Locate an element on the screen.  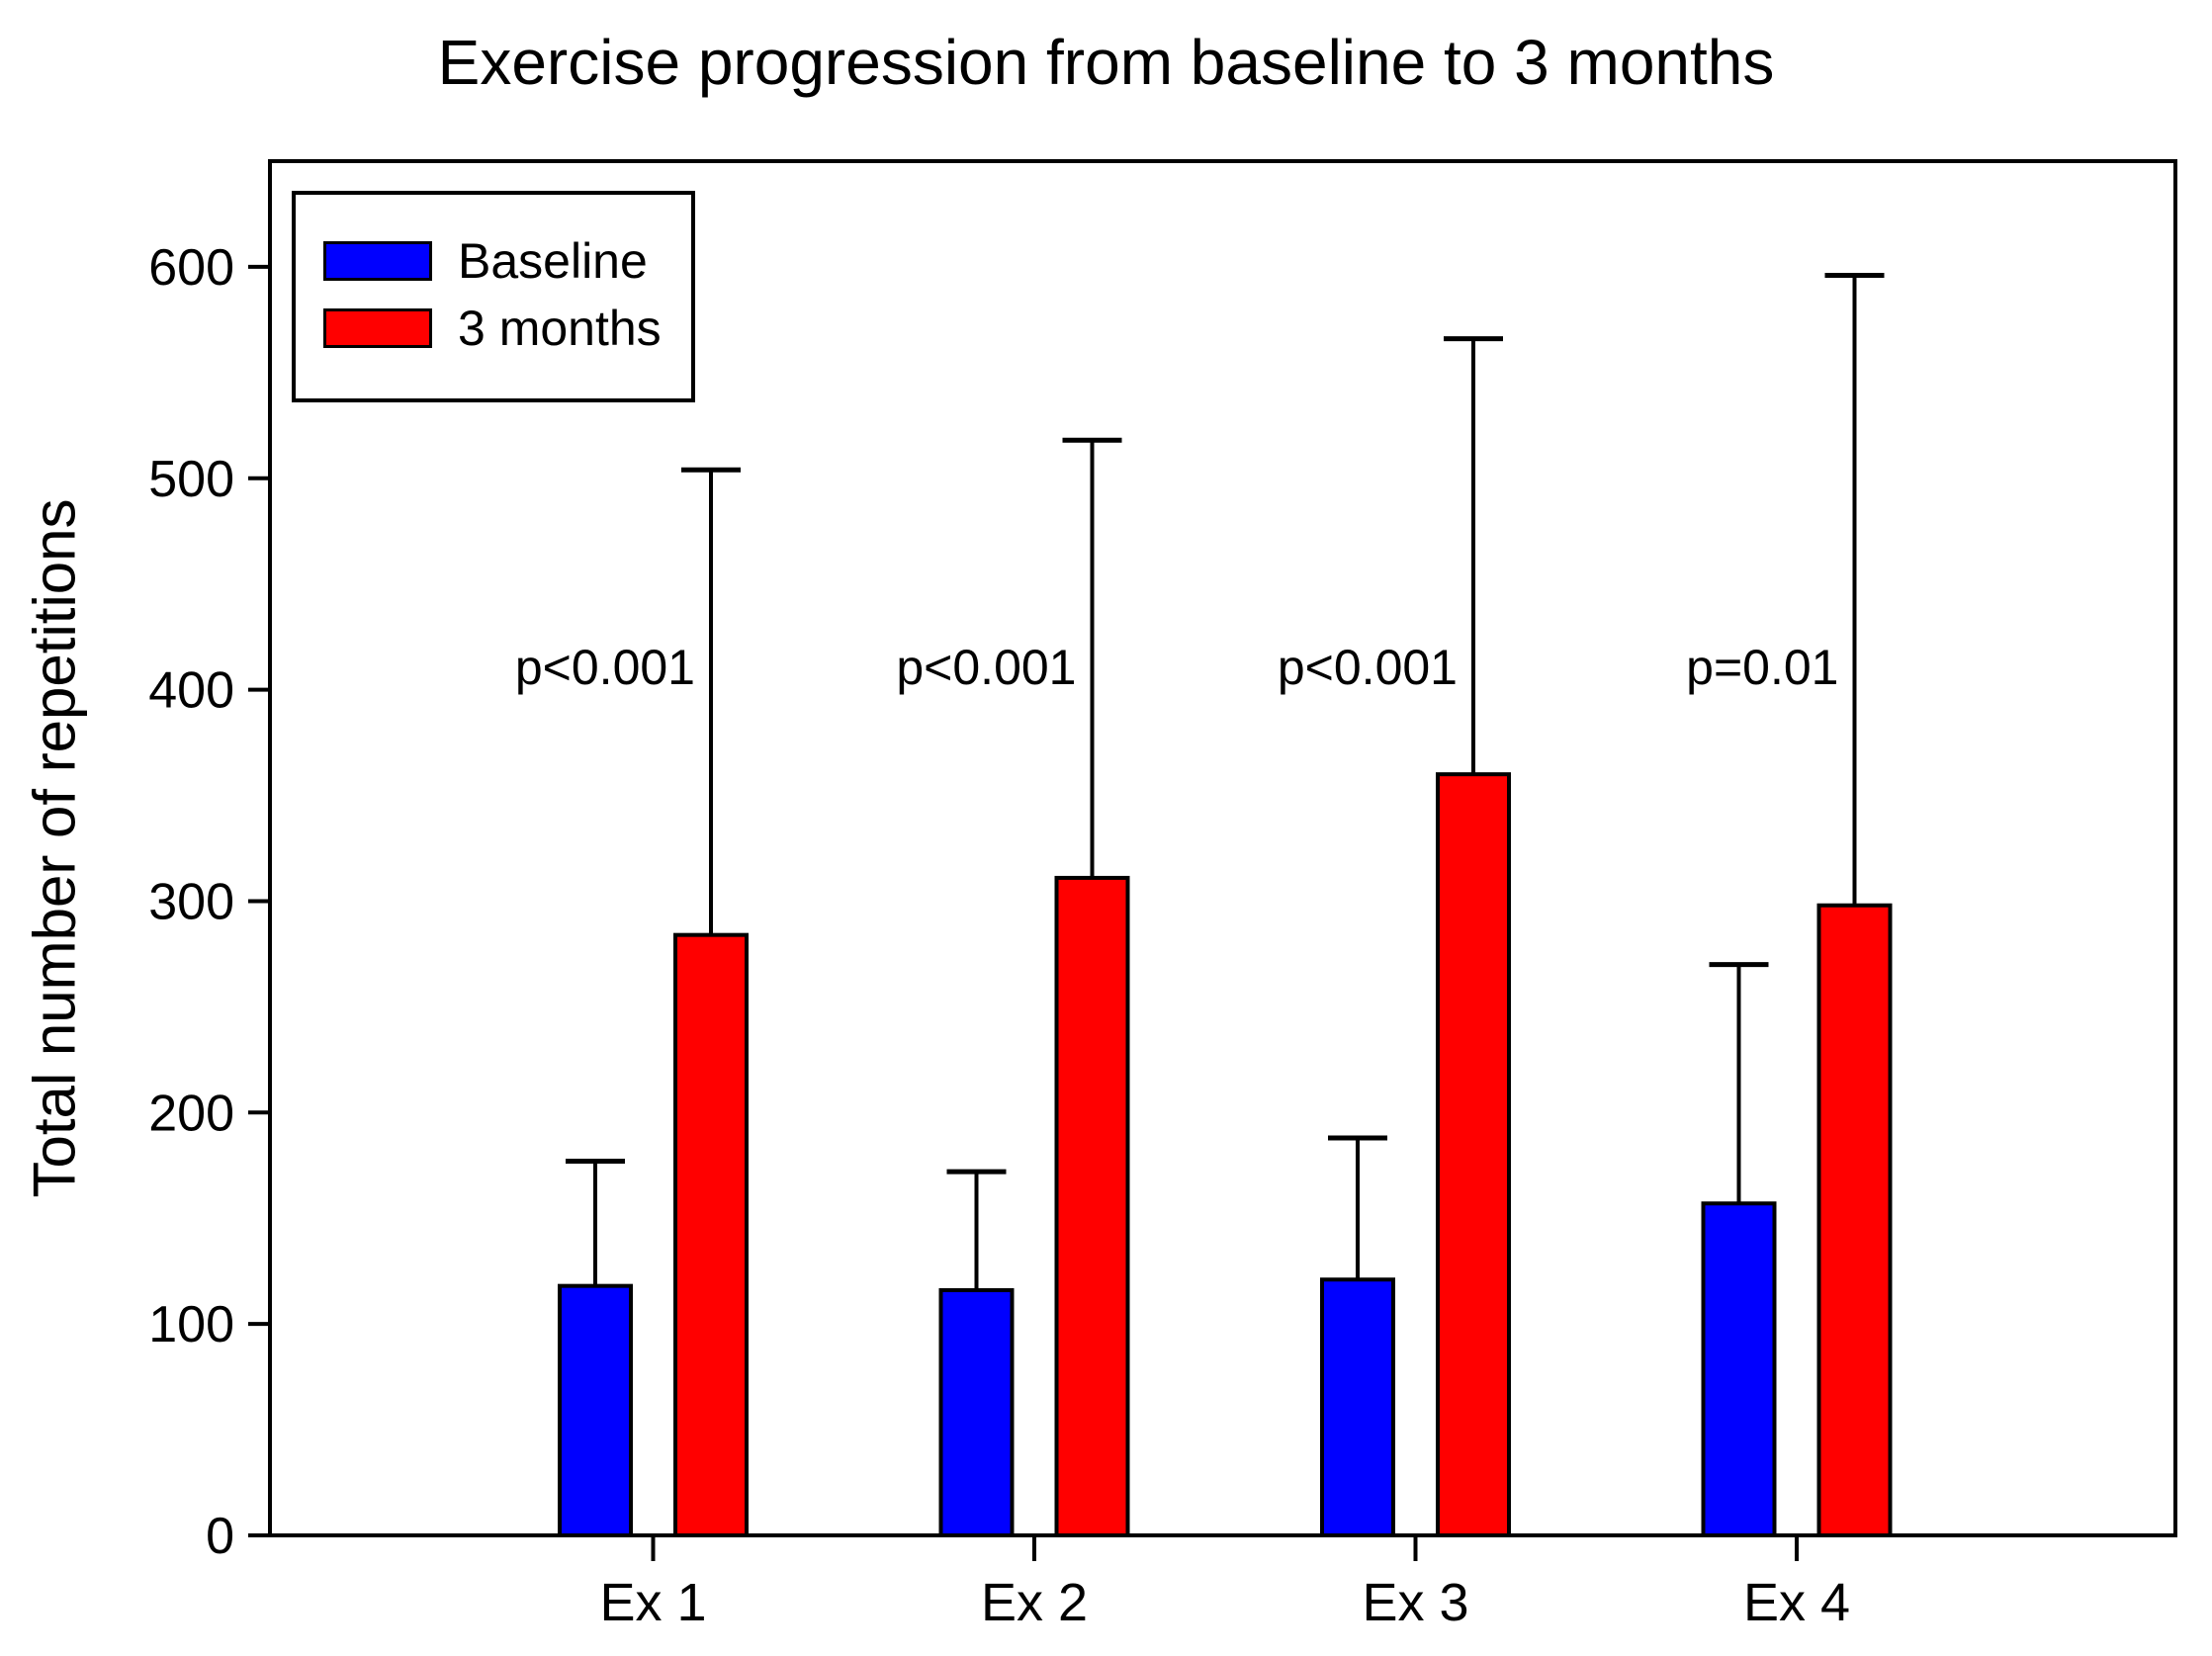
legend-label-baseline: Baseline is located at coordinates (553, 261).